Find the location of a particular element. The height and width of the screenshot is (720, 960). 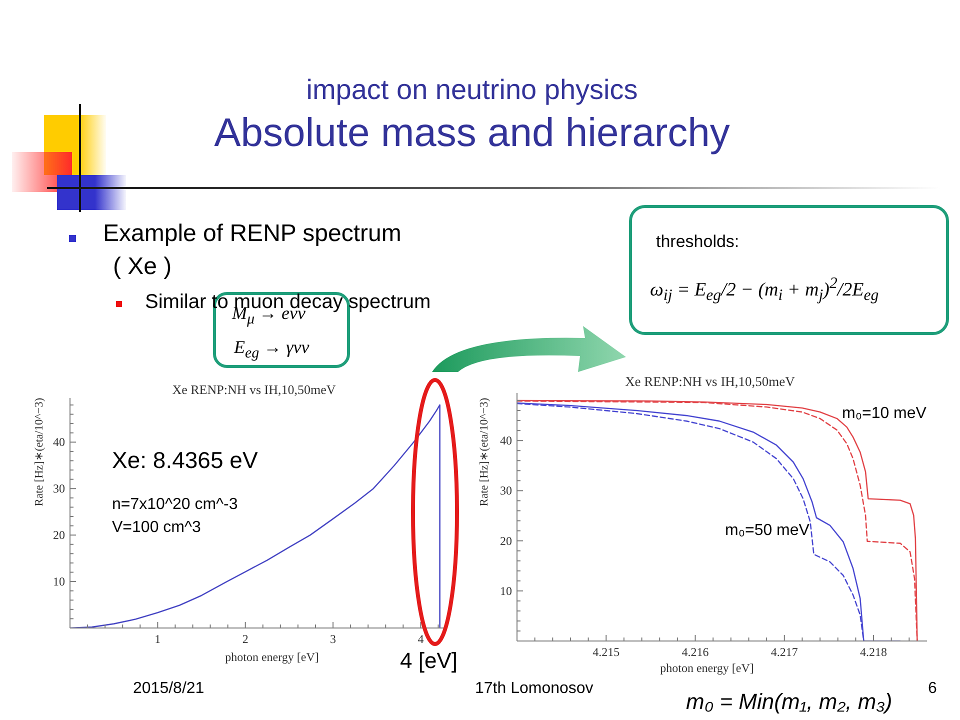

annotation: m₀=50 meV is located at coordinates (767, 531).